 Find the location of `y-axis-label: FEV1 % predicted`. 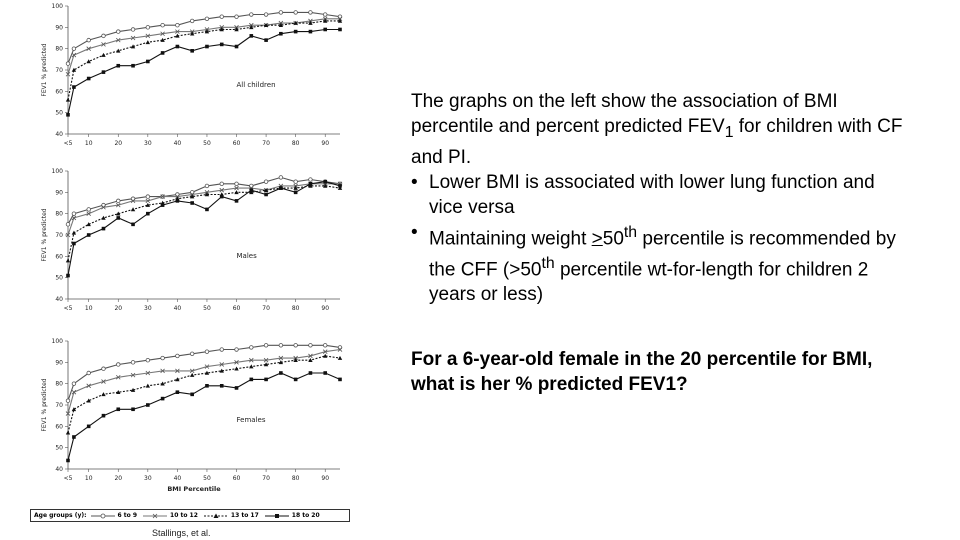

y-axis-label: FEV1 % predicted is located at coordinates (44, 404).